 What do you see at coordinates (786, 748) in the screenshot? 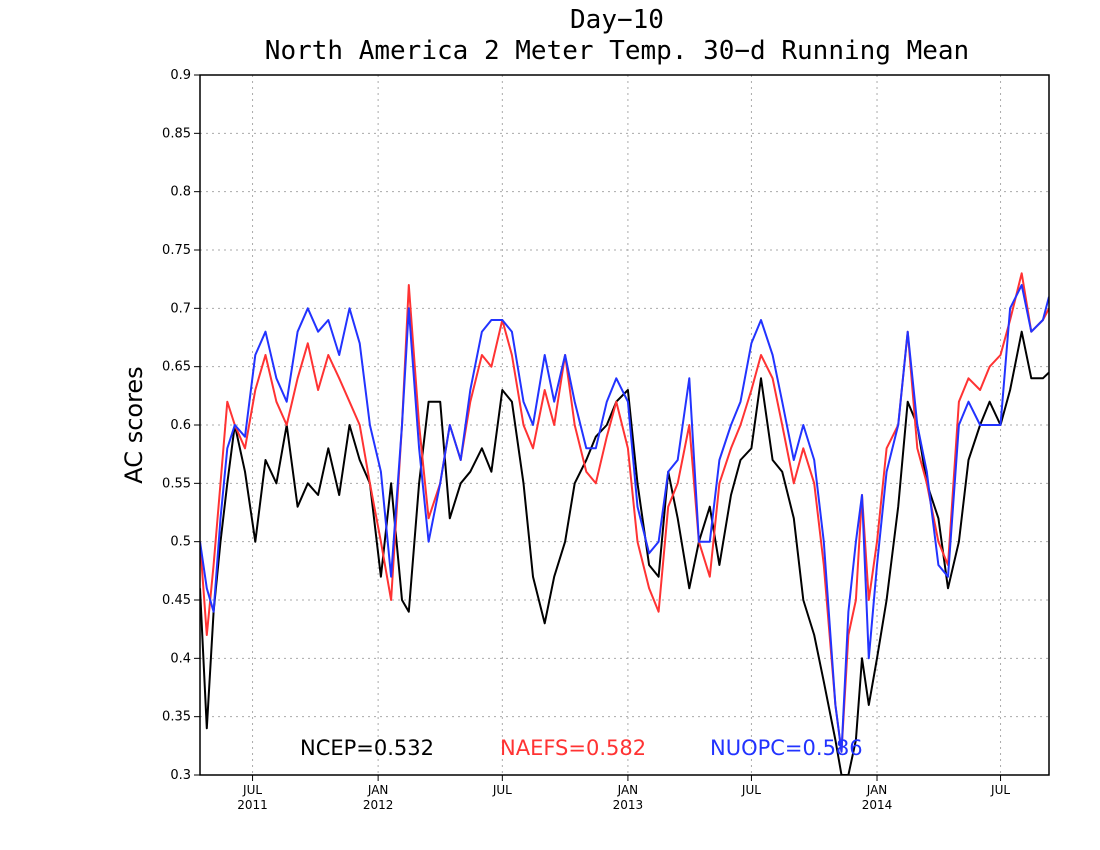
I see `legend-nuopc: NUOPC=0.586` at bounding box center [786, 748].